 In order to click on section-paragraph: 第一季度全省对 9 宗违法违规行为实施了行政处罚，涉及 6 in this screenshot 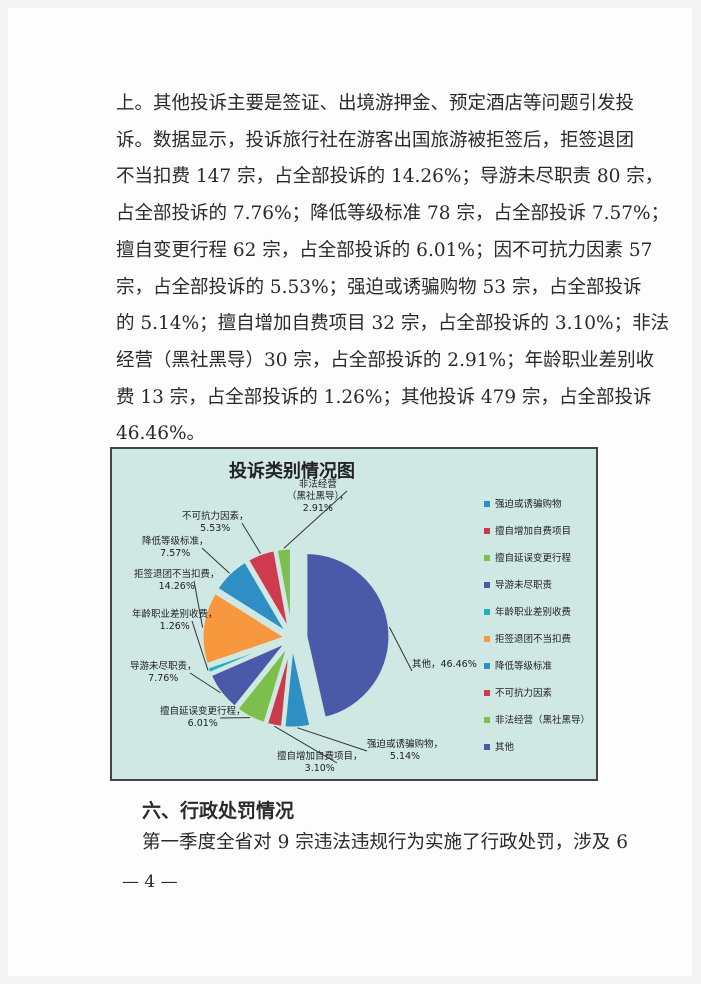, I will do `click(385, 842)`.